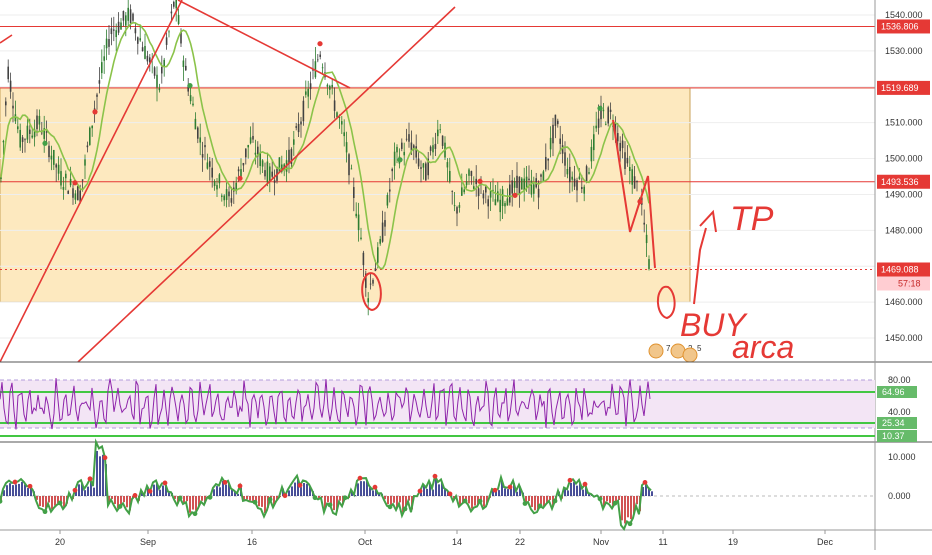  I want to click on event-badge-count: 5, so click(699, 348).